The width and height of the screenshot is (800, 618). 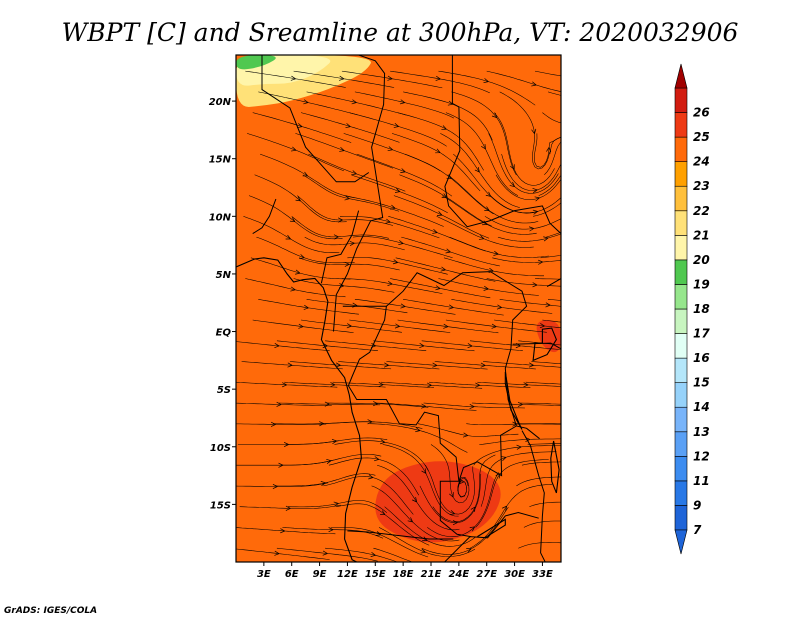 I want to click on lon-tick-label: 6E, so click(x=292, y=574).